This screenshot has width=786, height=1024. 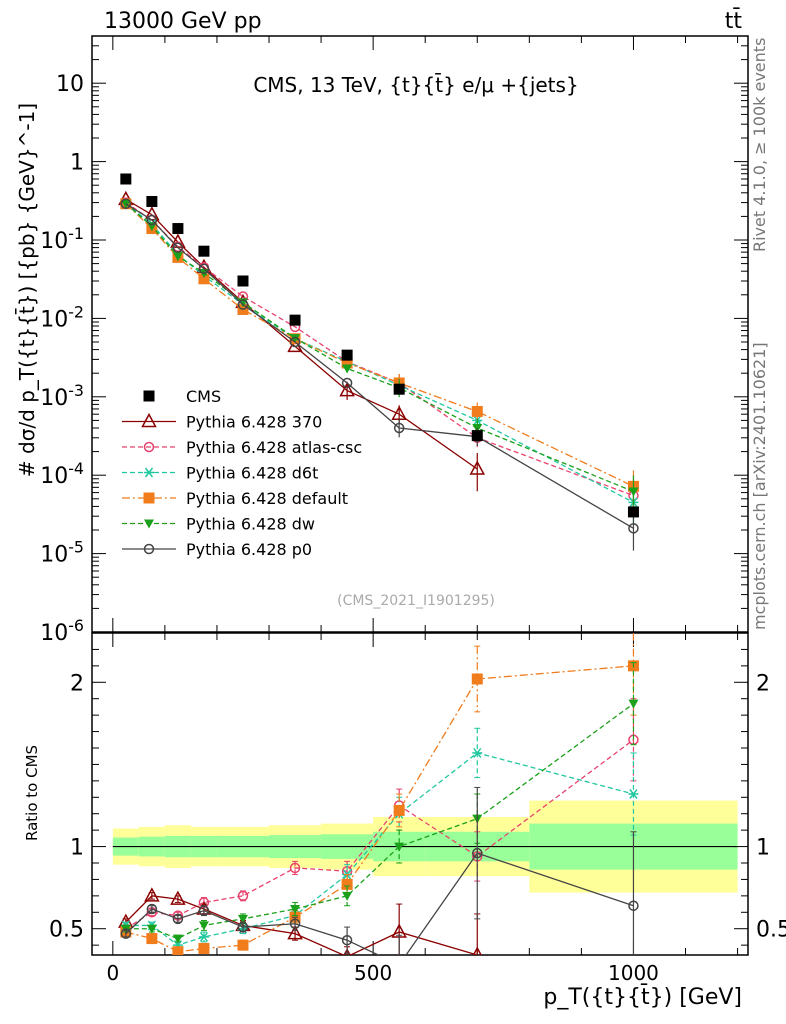 I want to click on x-tick-labels: 0 500 1000, so click(x=382, y=973).